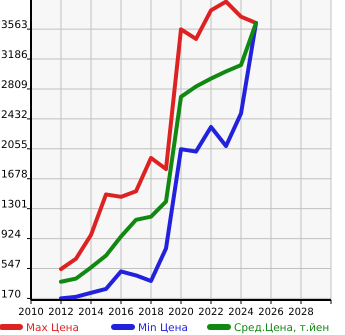 This screenshot has width=345, height=335. What do you see at coordinates (241, 312) in the screenshot?
I see `x-tick-label: 2024` at bounding box center [241, 312].